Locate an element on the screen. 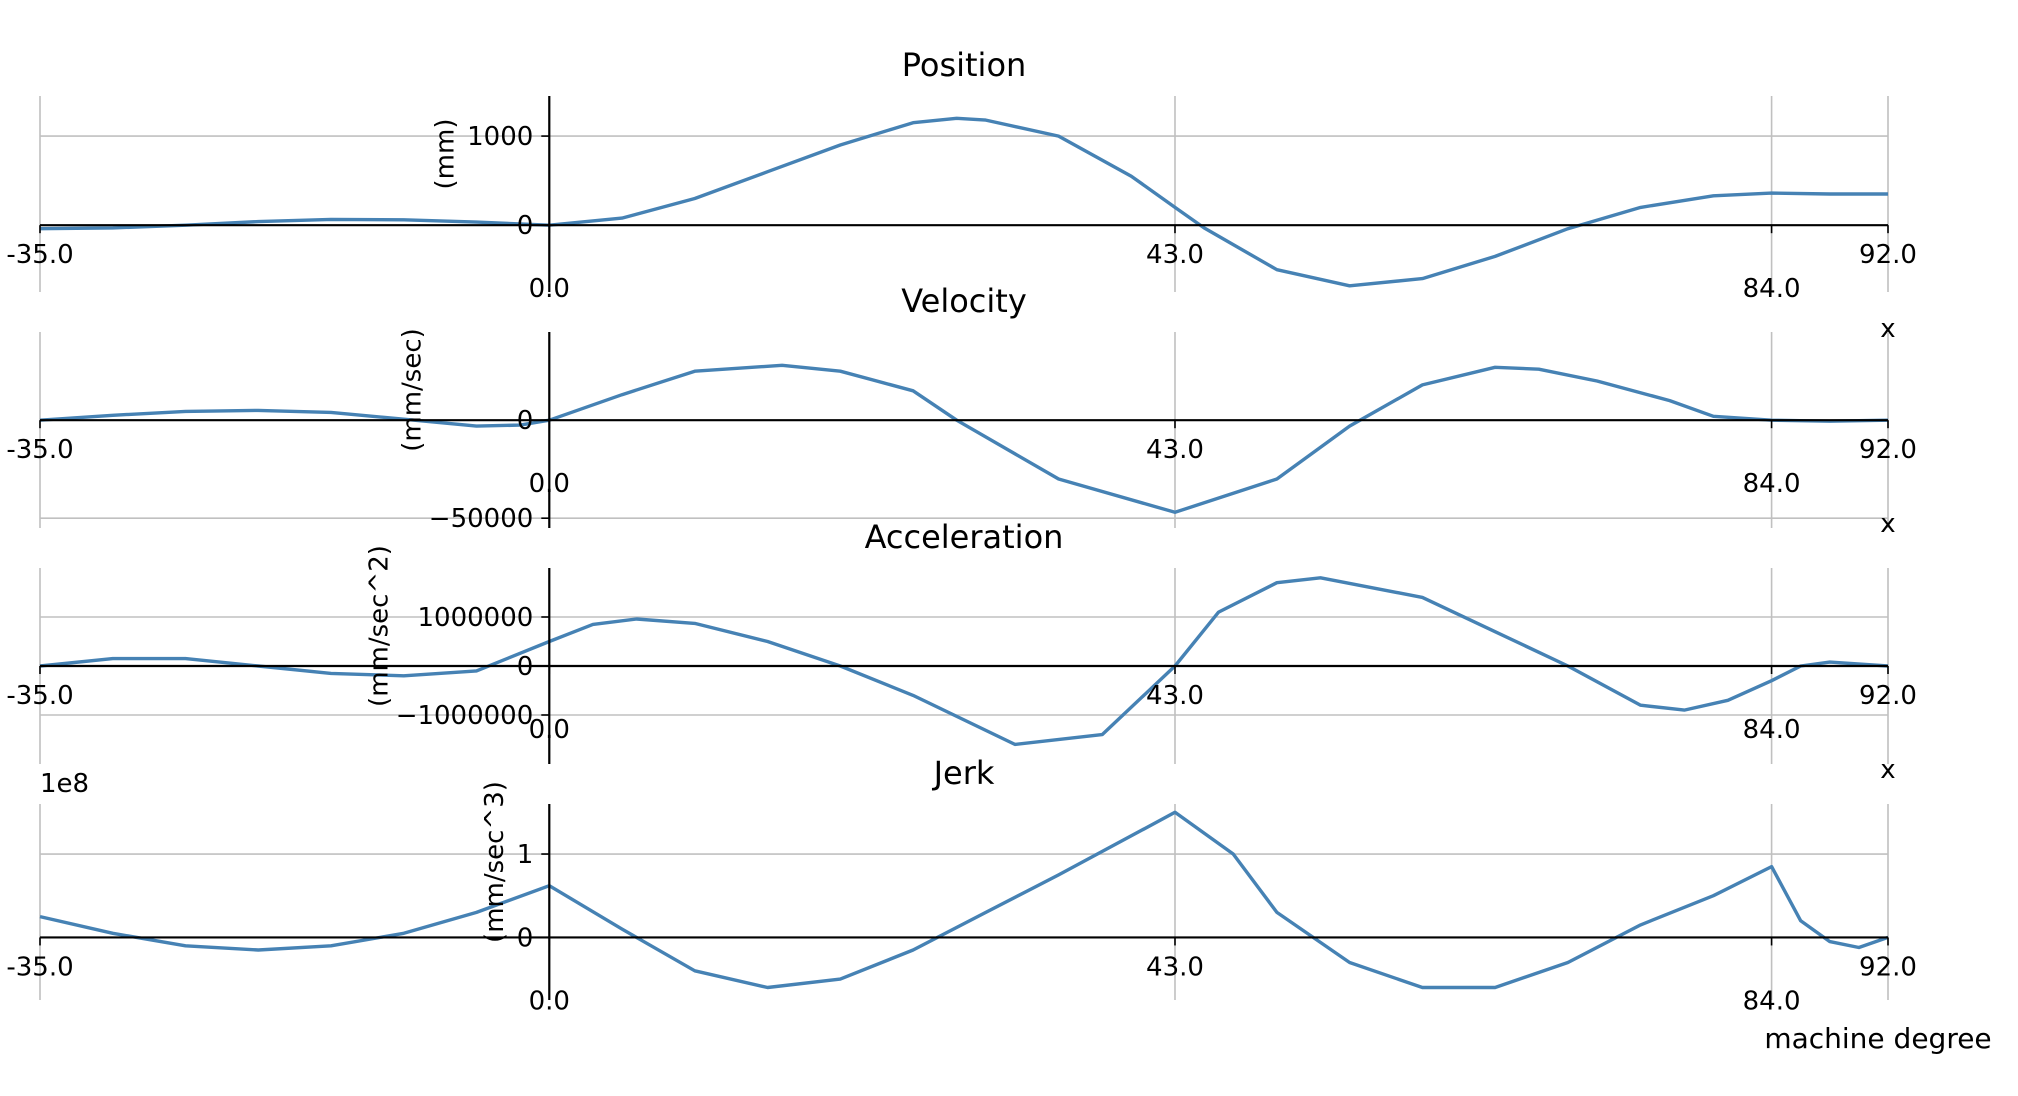  position-y-label: (mm) is located at coordinates (445, 154).